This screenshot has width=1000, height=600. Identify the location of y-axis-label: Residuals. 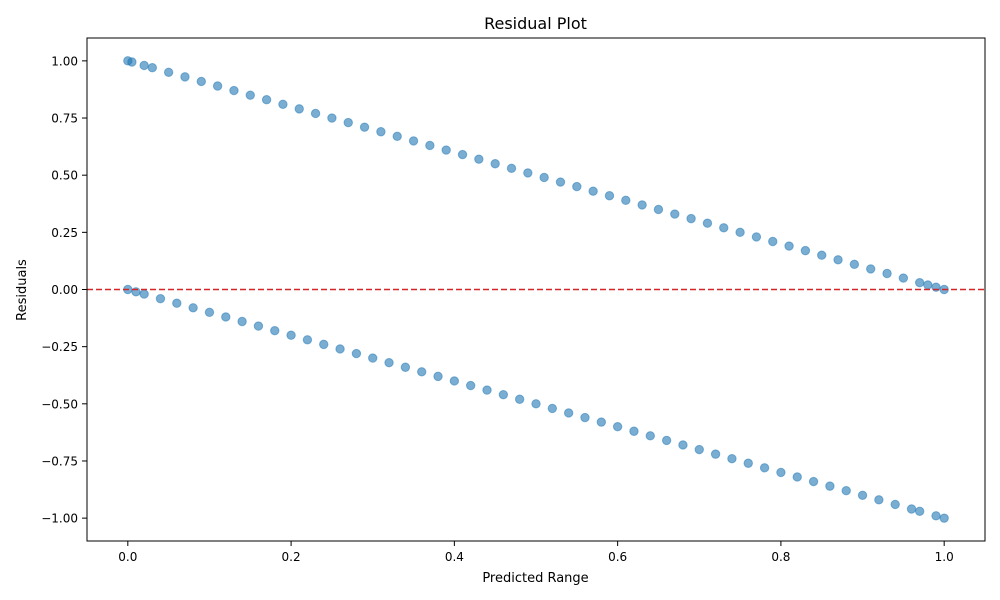
(22, 290).